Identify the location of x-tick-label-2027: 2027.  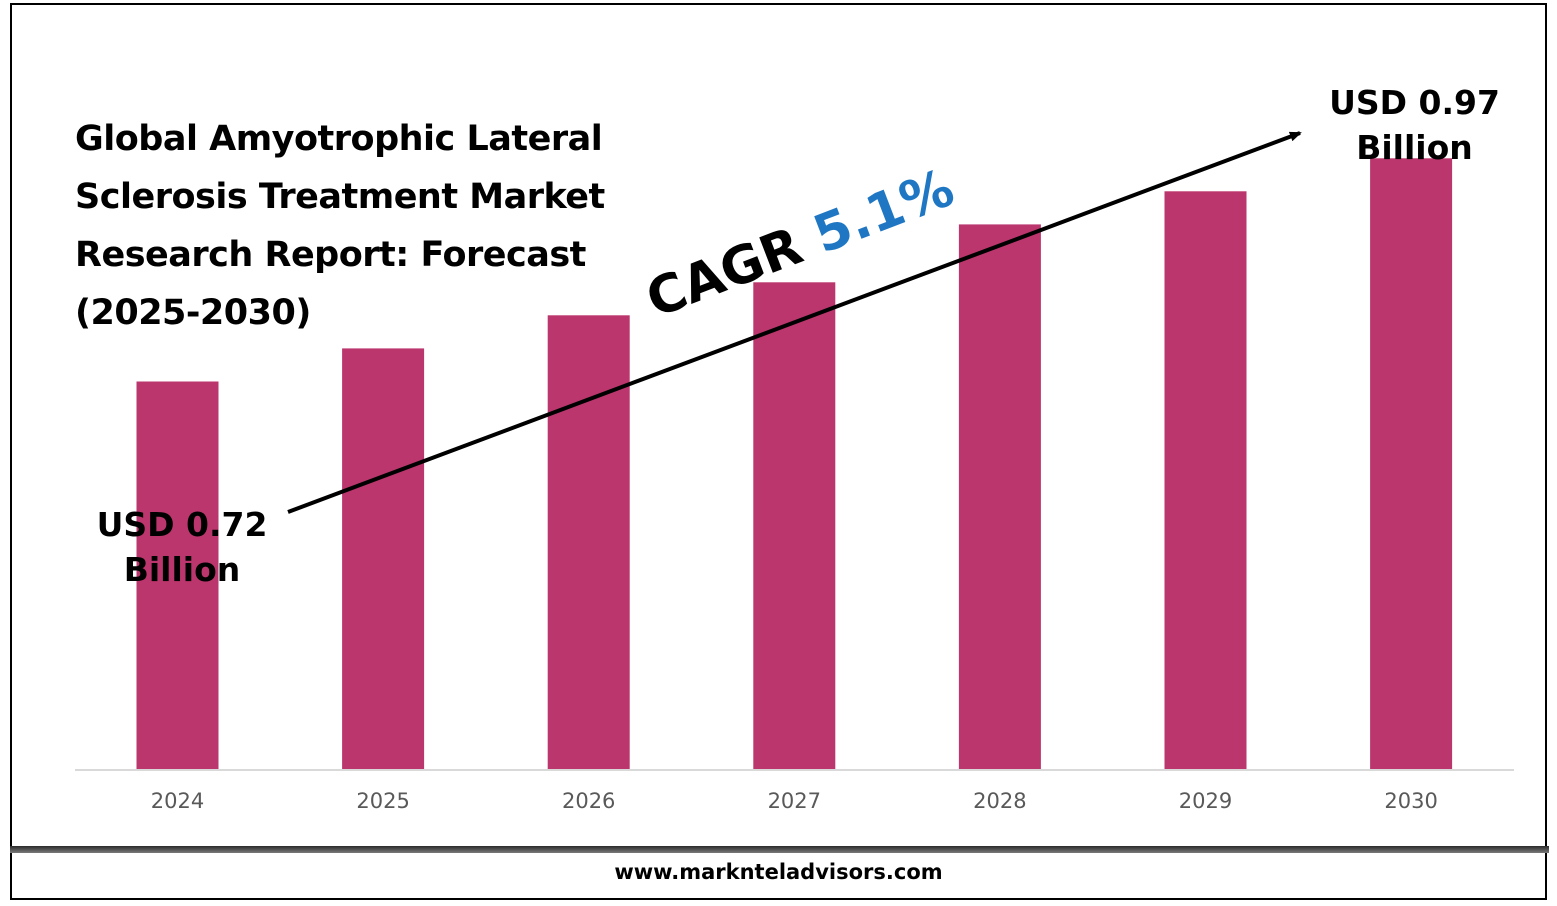
(794, 801).